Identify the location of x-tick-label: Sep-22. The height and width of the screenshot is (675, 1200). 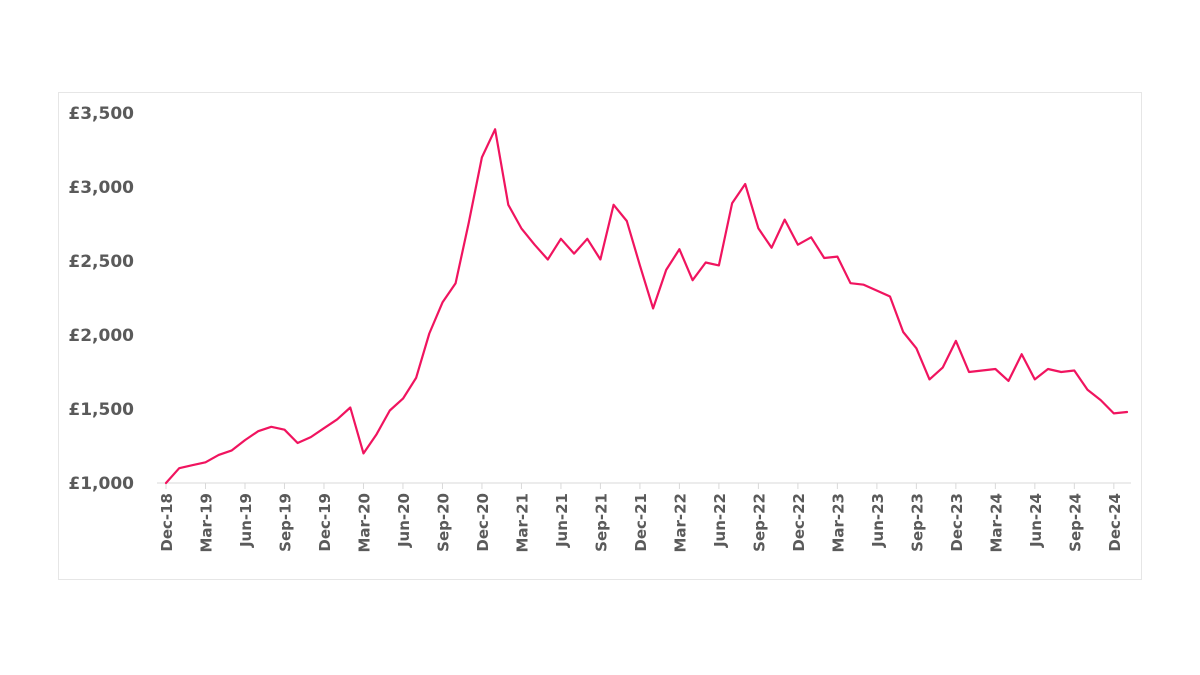
(759, 522).